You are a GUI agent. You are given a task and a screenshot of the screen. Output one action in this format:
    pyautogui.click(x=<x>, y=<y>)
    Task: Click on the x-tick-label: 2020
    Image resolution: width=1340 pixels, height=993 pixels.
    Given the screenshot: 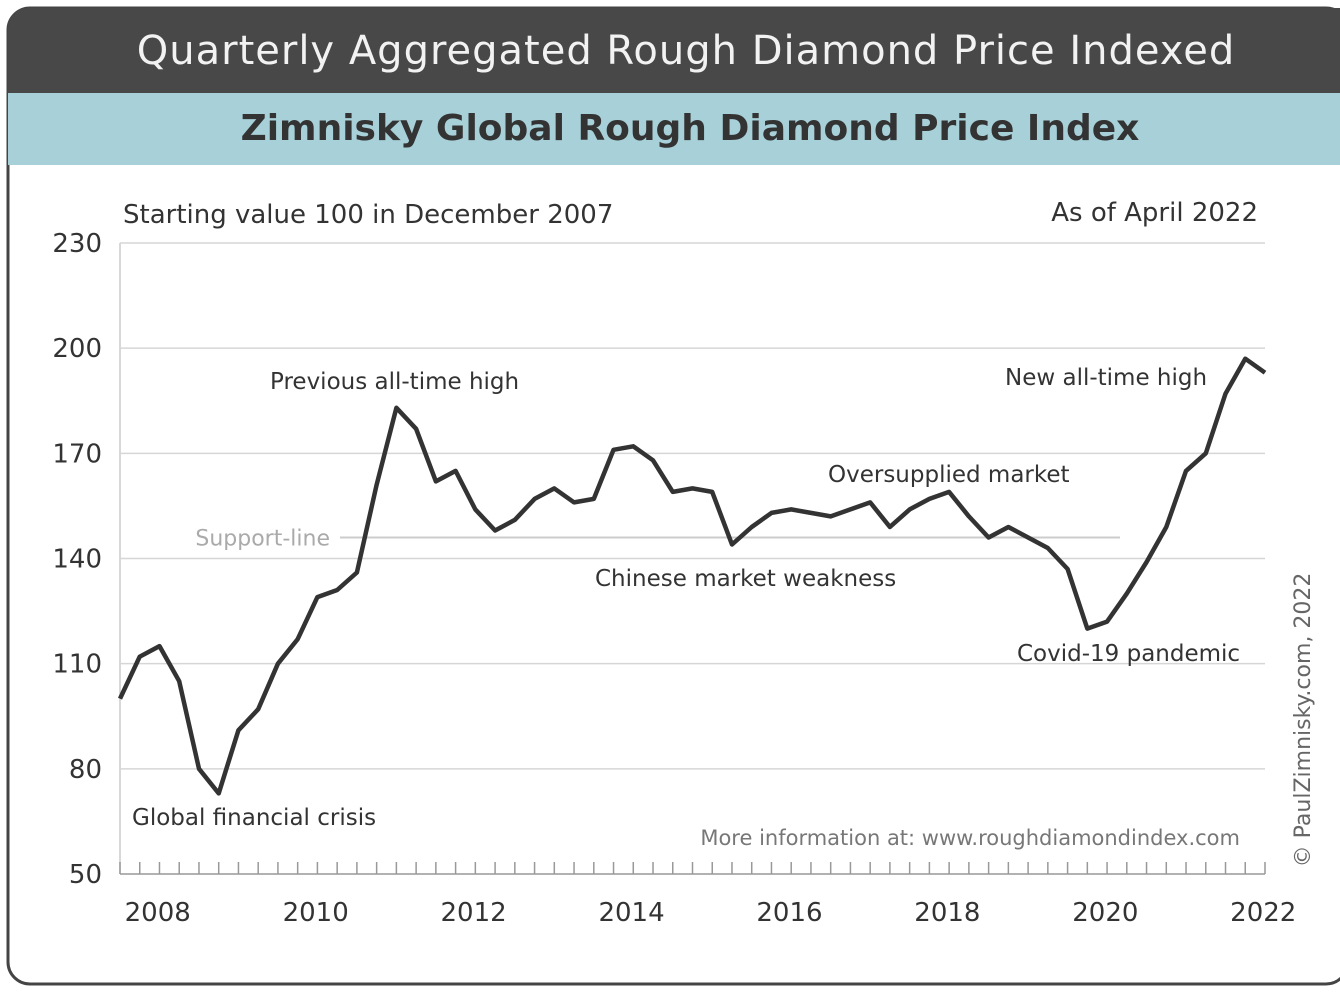 What is the action you would take?
    pyautogui.click(x=1105, y=913)
    